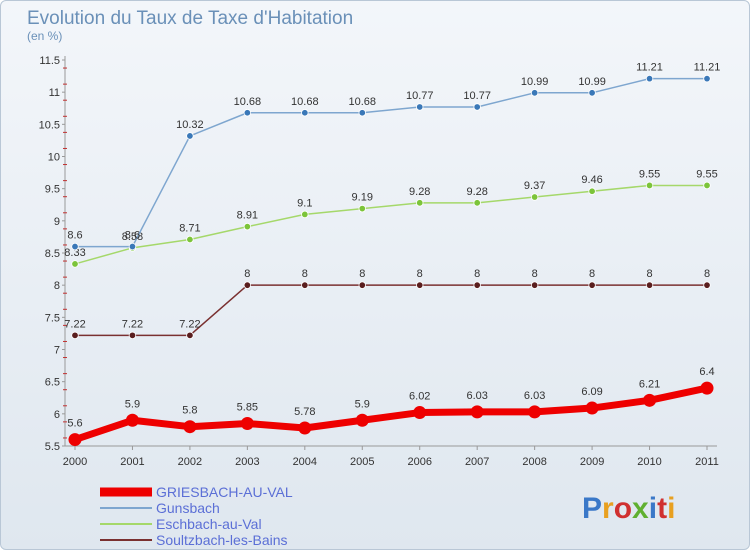  What do you see at coordinates (74, 424) in the screenshot?
I see `data-label-griesbach-au-val: 5.6` at bounding box center [74, 424].